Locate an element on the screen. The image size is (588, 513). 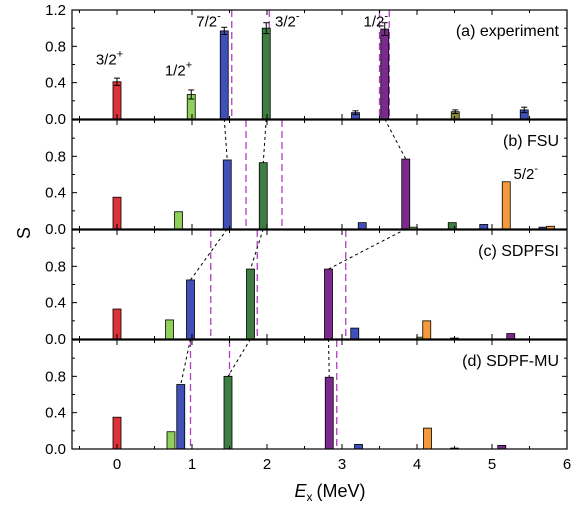
state-label: 3/2- is located at coordinates (287, 20).